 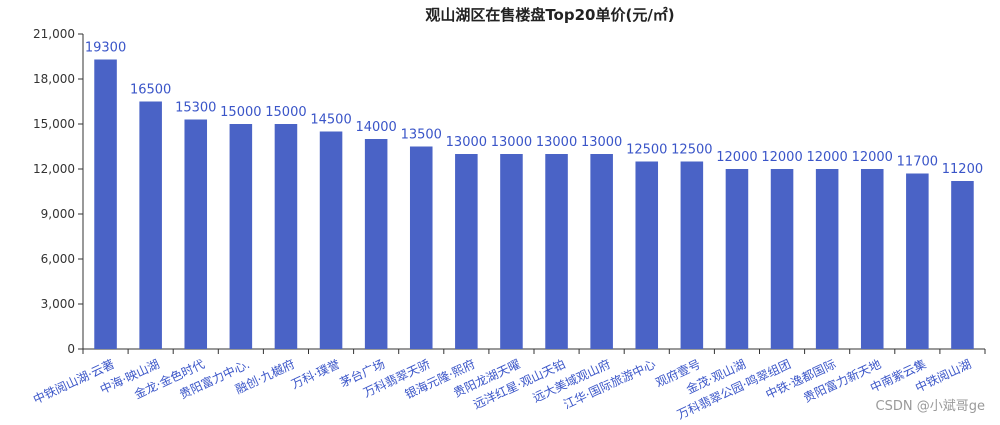 What do you see at coordinates (330, 120) in the screenshot?
I see `data-label: 14500` at bounding box center [330, 120].